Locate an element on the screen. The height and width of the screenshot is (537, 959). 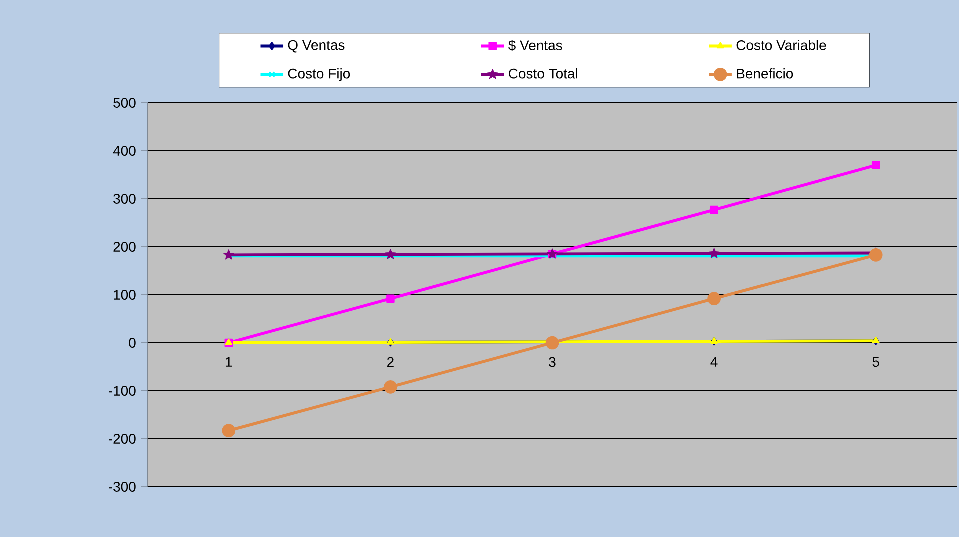
x-tick-label: 4 is located at coordinates (714, 362).